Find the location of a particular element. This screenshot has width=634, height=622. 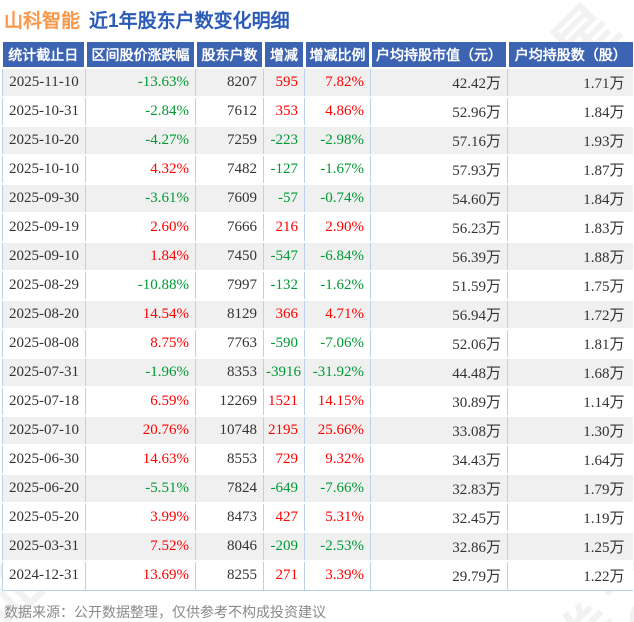

cell-holder-count: 8473 is located at coordinates (229, 517).